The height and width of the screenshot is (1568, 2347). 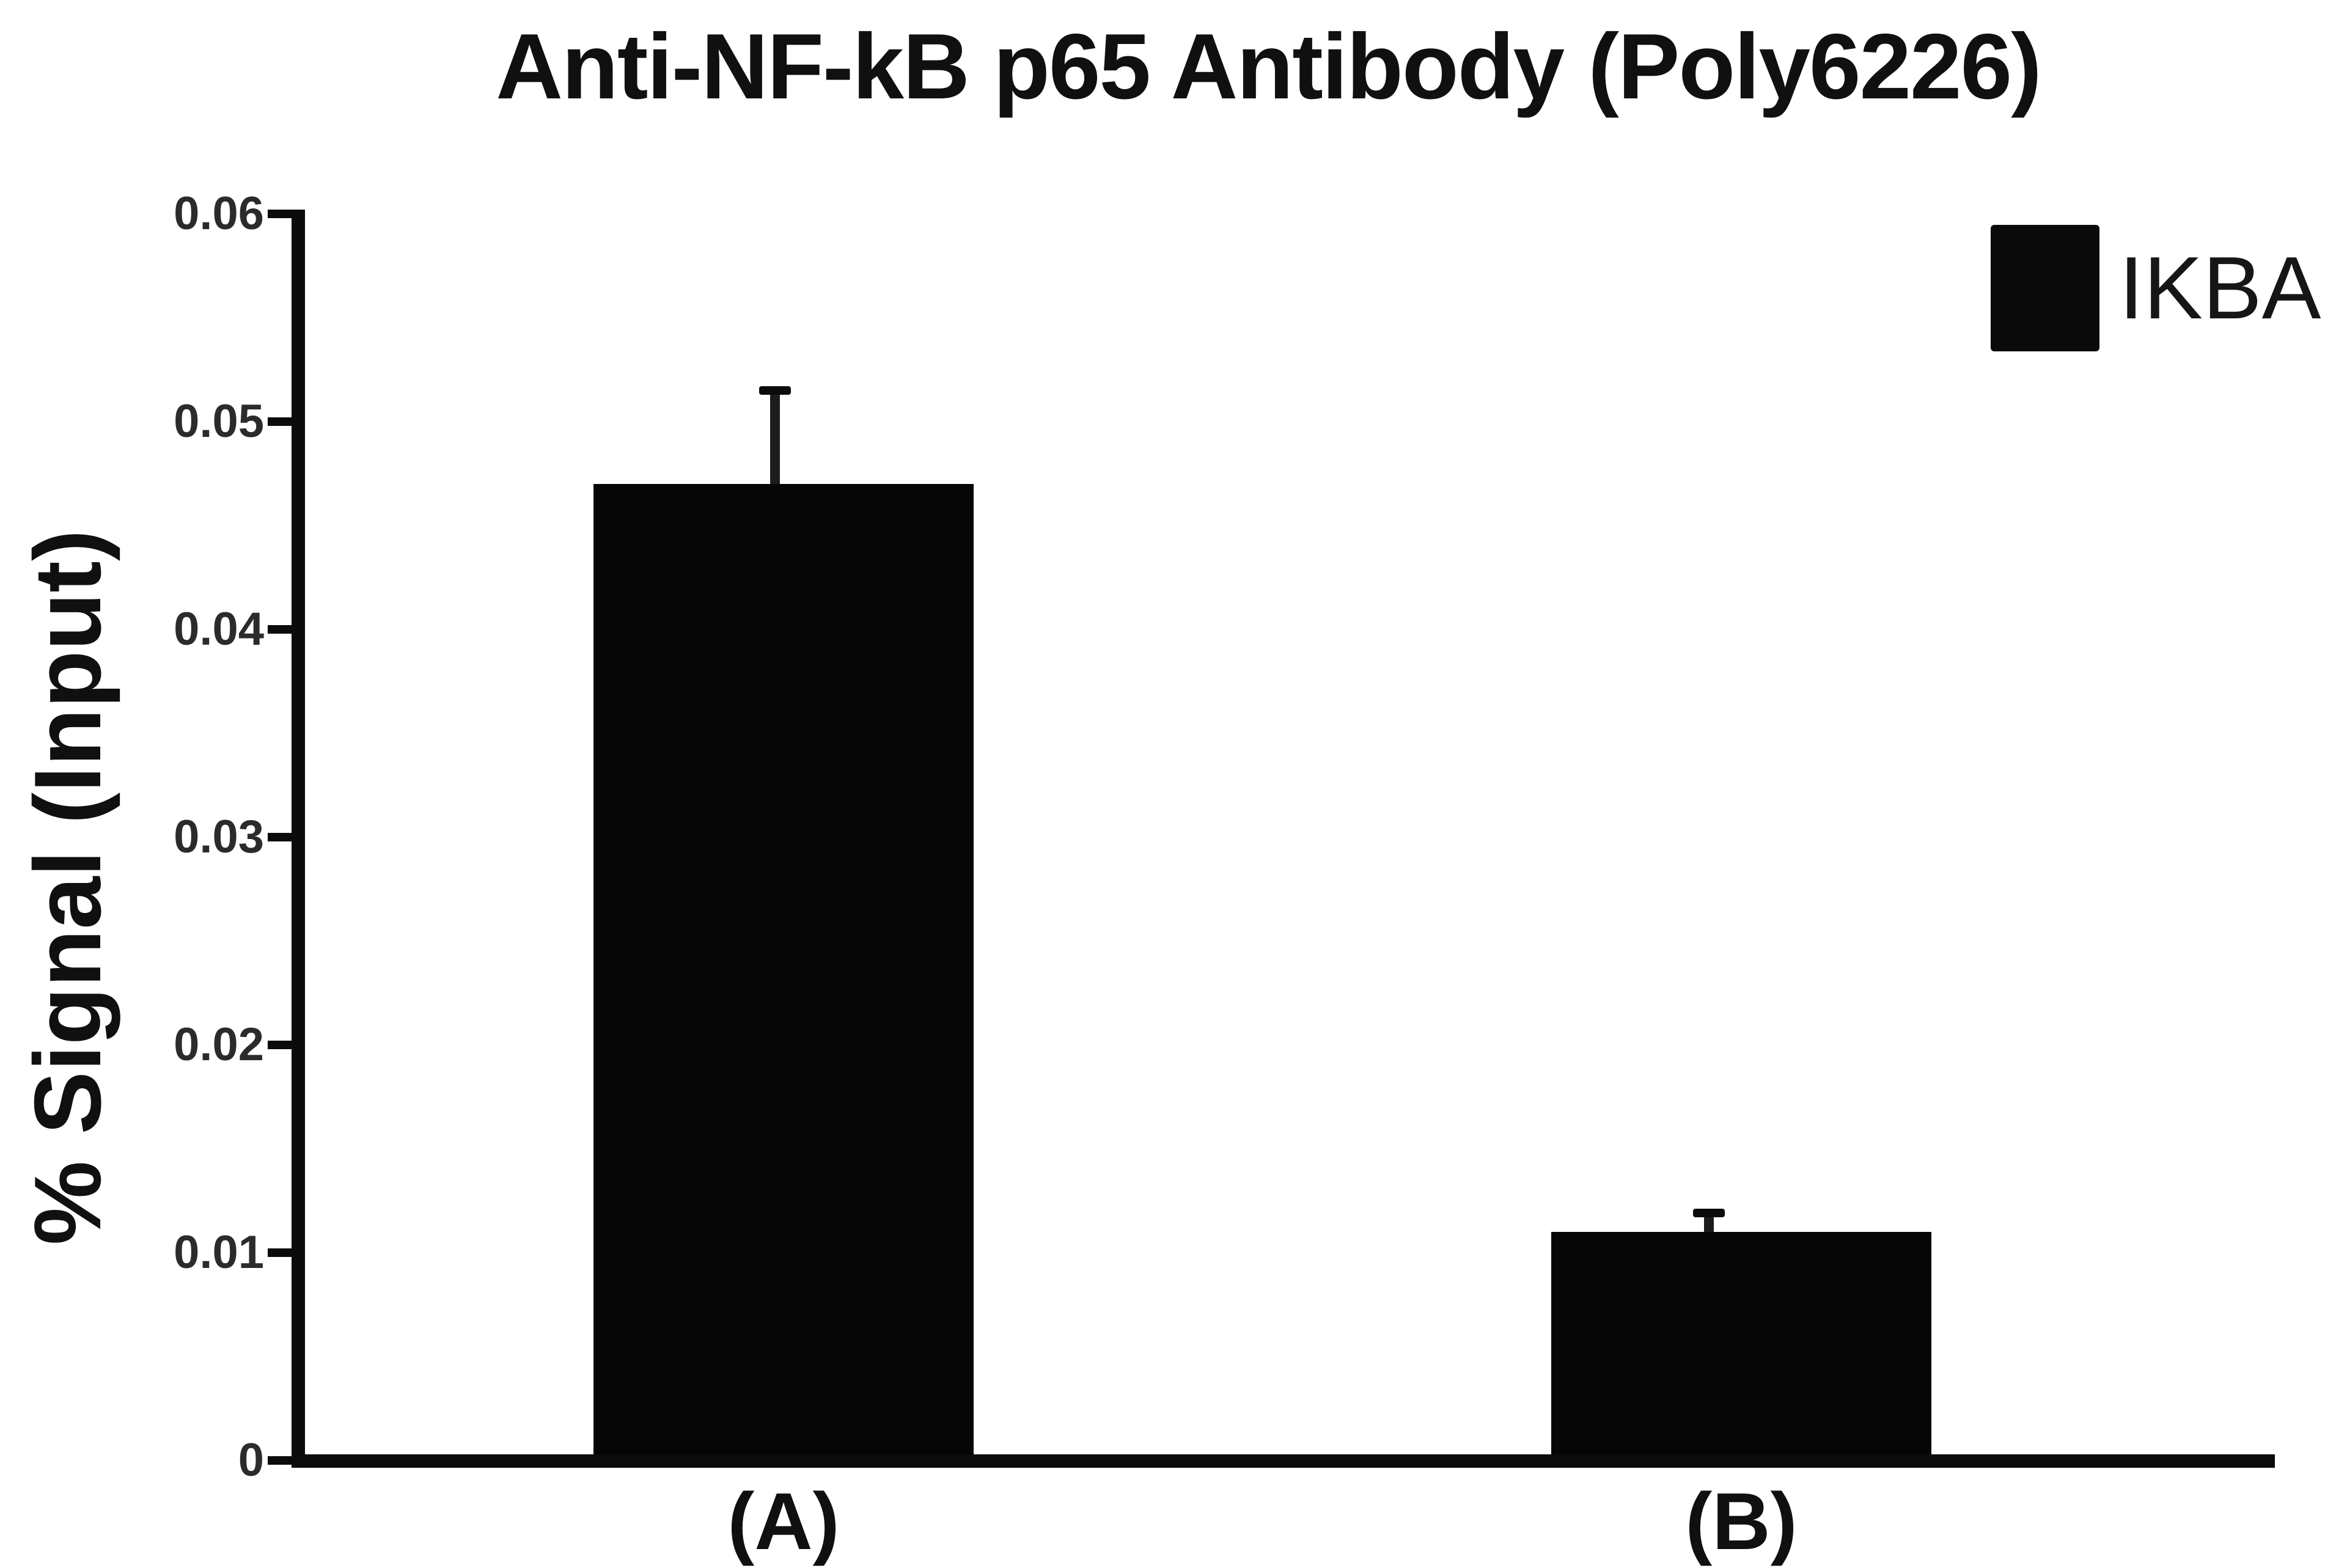 I want to click on y-tick-0.02, so click(x=286, y=1045).